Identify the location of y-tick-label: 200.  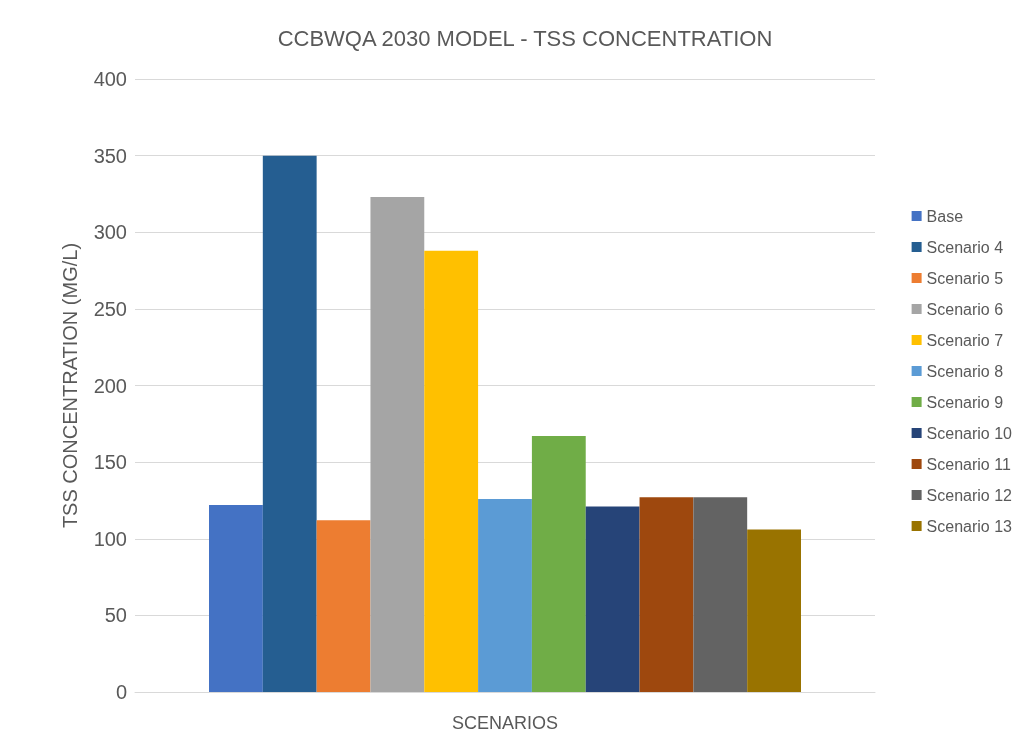
(110, 385).